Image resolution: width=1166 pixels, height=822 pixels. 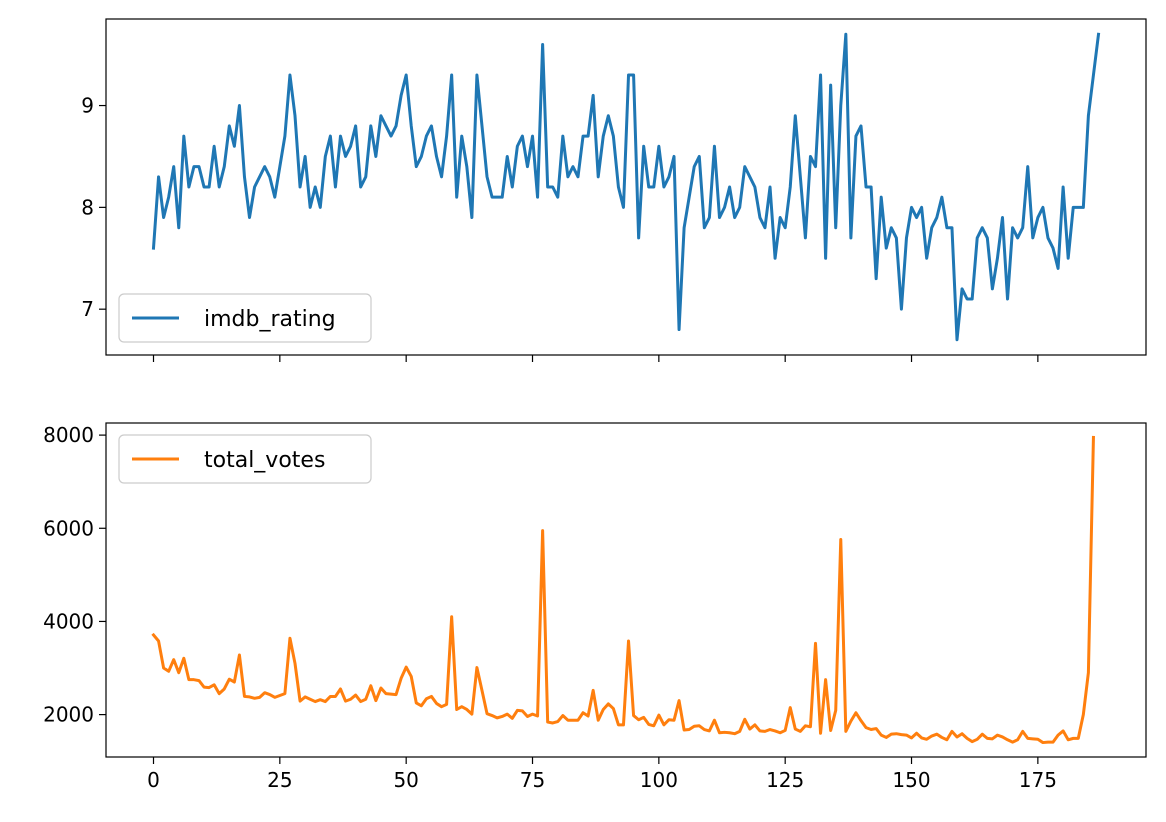 I want to click on votes-xtick-label: 50, so click(x=405, y=780).